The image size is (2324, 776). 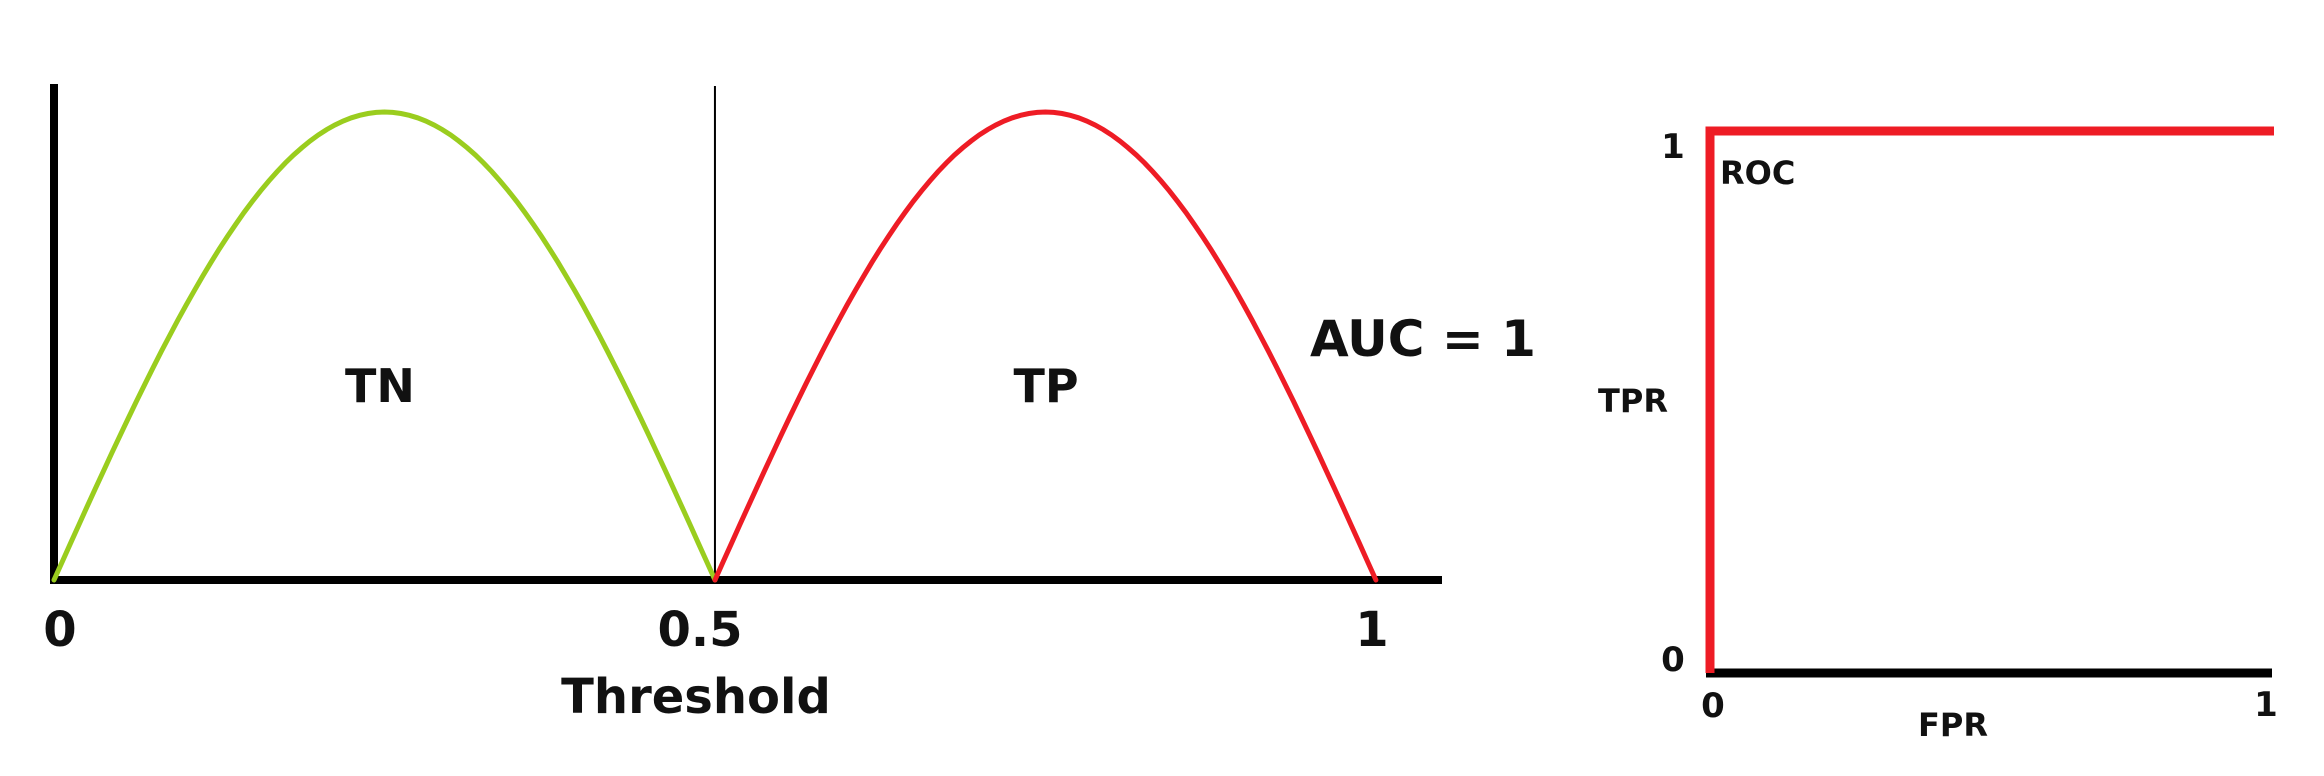 What do you see at coordinates (59, 630) in the screenshot?
I see `x-tick-label-0: 0` at bounding box center [59, 630].